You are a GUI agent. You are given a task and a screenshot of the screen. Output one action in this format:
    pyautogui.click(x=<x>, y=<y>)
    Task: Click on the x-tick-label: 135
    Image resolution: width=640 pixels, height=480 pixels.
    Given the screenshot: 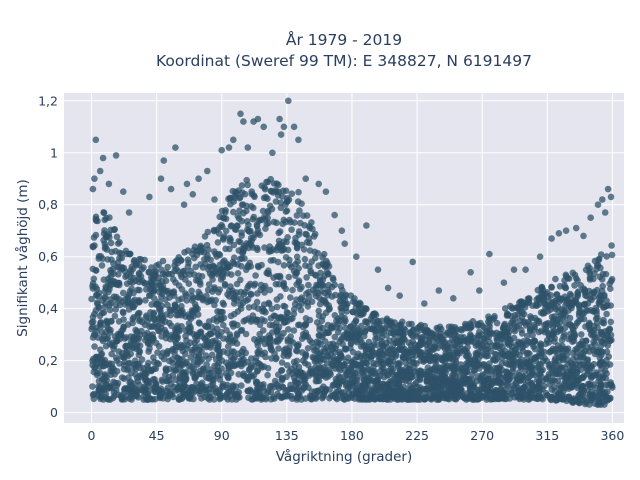 What is the action you would take?
    pyautogui.click(x=287, y=435)
    